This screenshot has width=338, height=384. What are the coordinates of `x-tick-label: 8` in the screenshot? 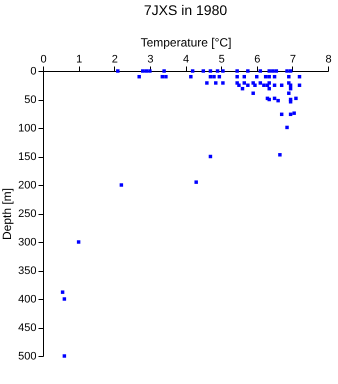 It's located at (328, 60).